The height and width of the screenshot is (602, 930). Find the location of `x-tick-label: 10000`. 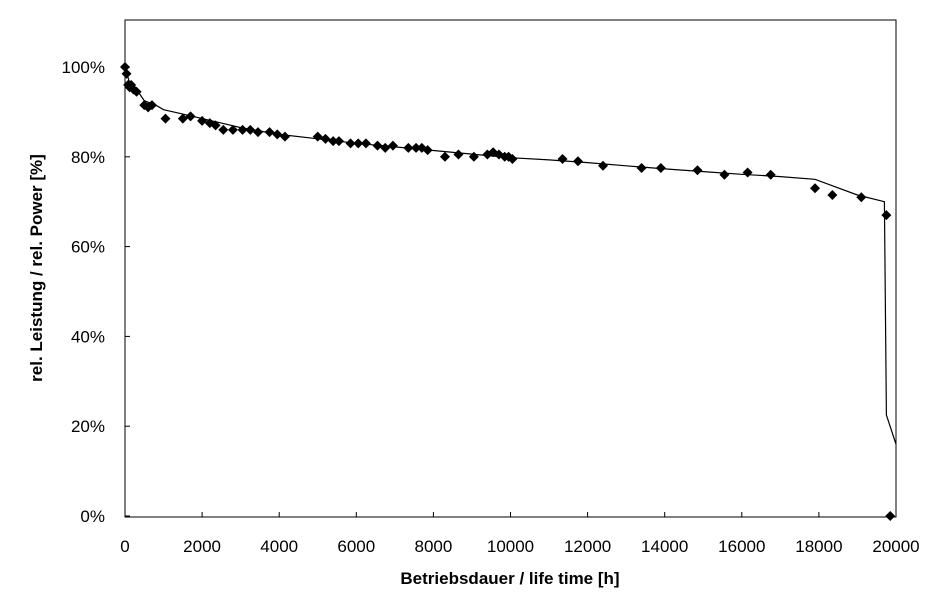

x-tick-label: 10000 is located at coordinates (510, 546).